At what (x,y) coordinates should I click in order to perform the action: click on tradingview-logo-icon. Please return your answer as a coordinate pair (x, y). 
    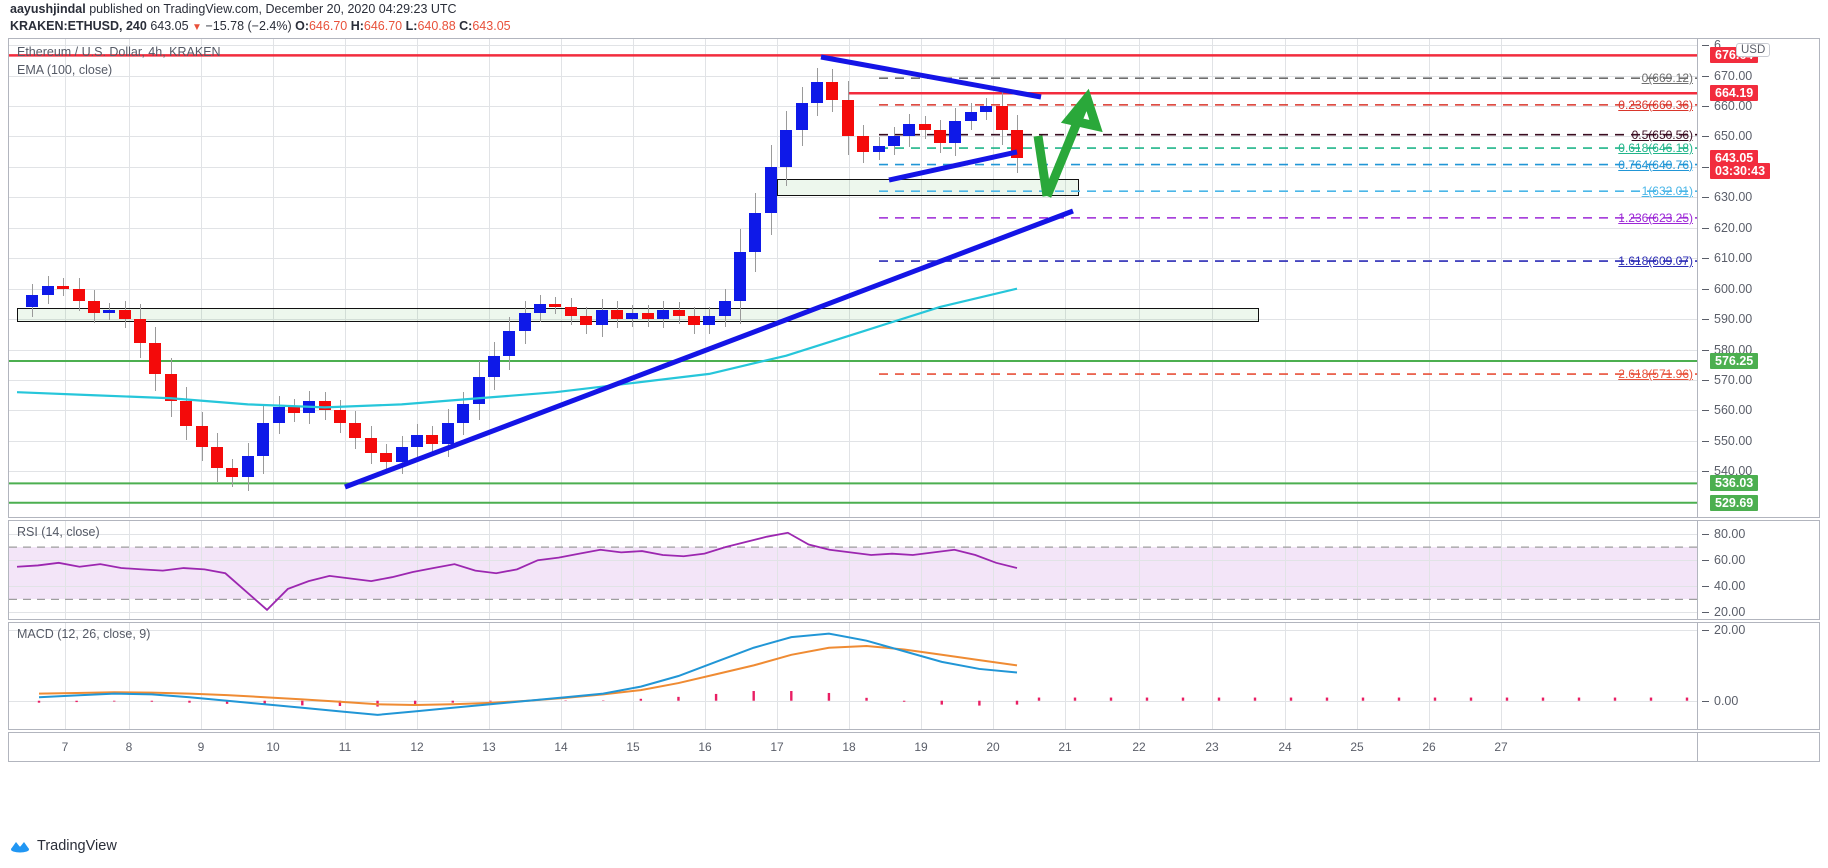
    Looking at the image, I should click on (20, 846).